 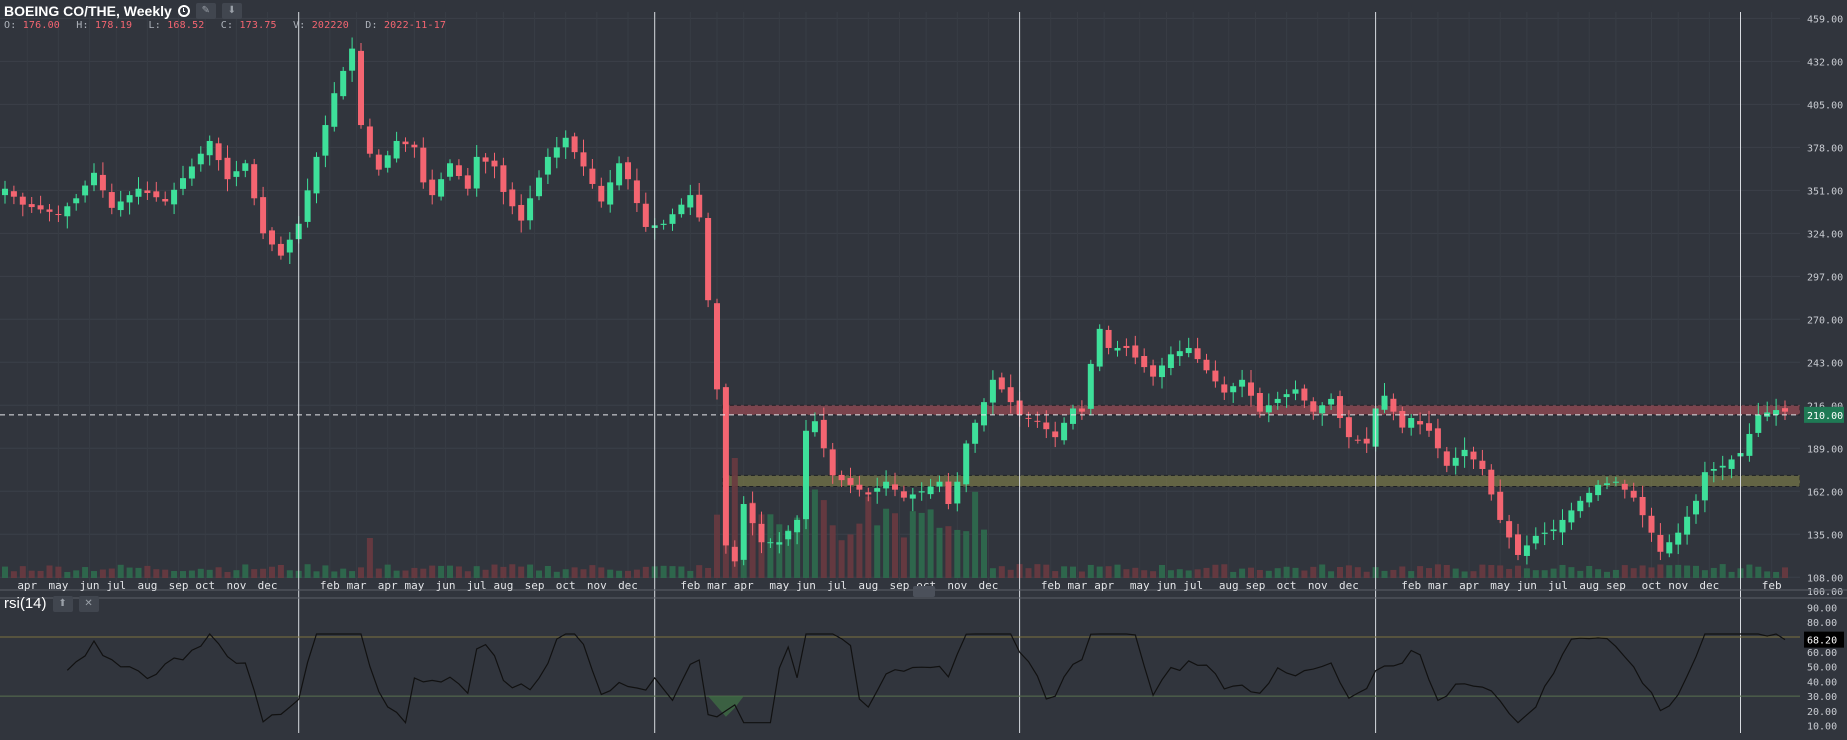 What do you see at coordinates (1051, 585) in the screenshot?
I see `x-tick-label: feb` at bounding box center [1051, 585].